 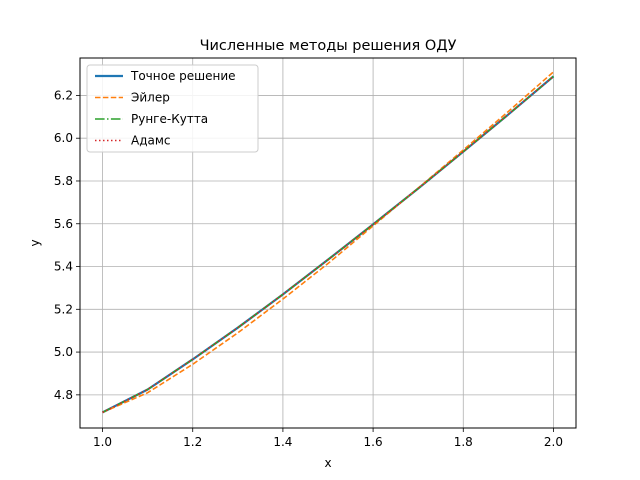 I want to click on y-tick-label: 5.8, so click(x=63, y=181).